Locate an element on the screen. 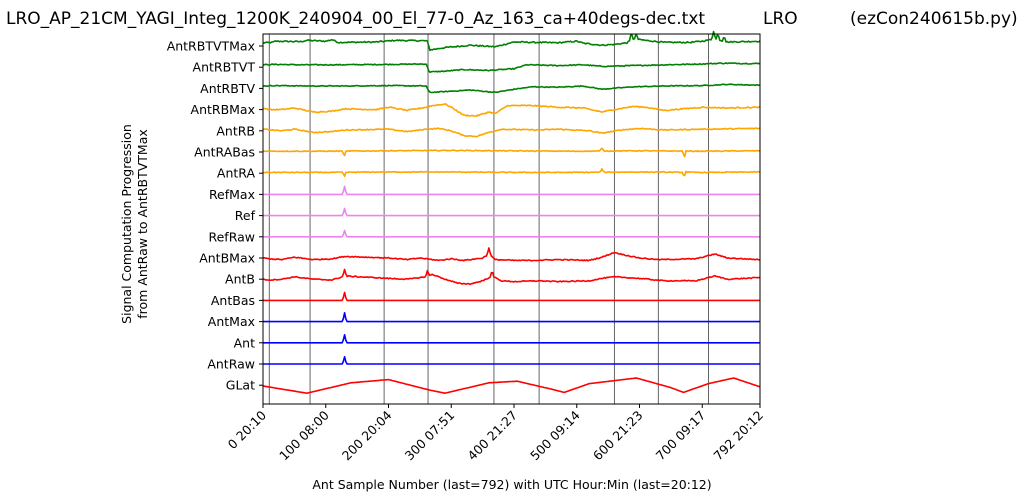  series-line-AntBas is located at coordinates (511, 296).